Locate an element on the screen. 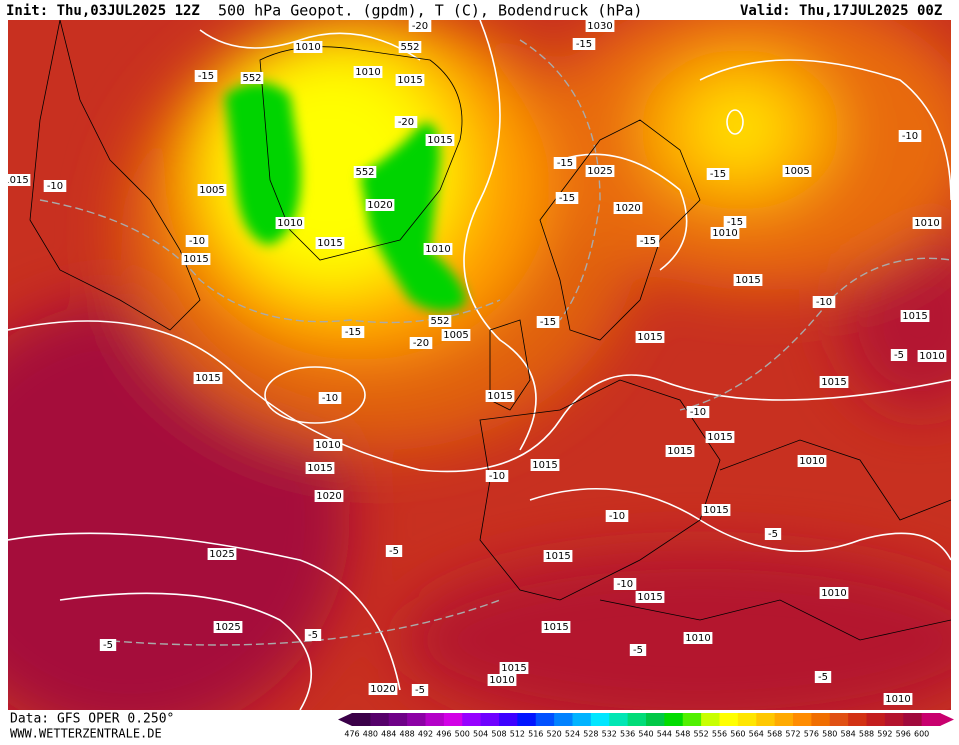 The image size is (959, 745). colorbar-label: 592 is located at coordinates (884, 734).